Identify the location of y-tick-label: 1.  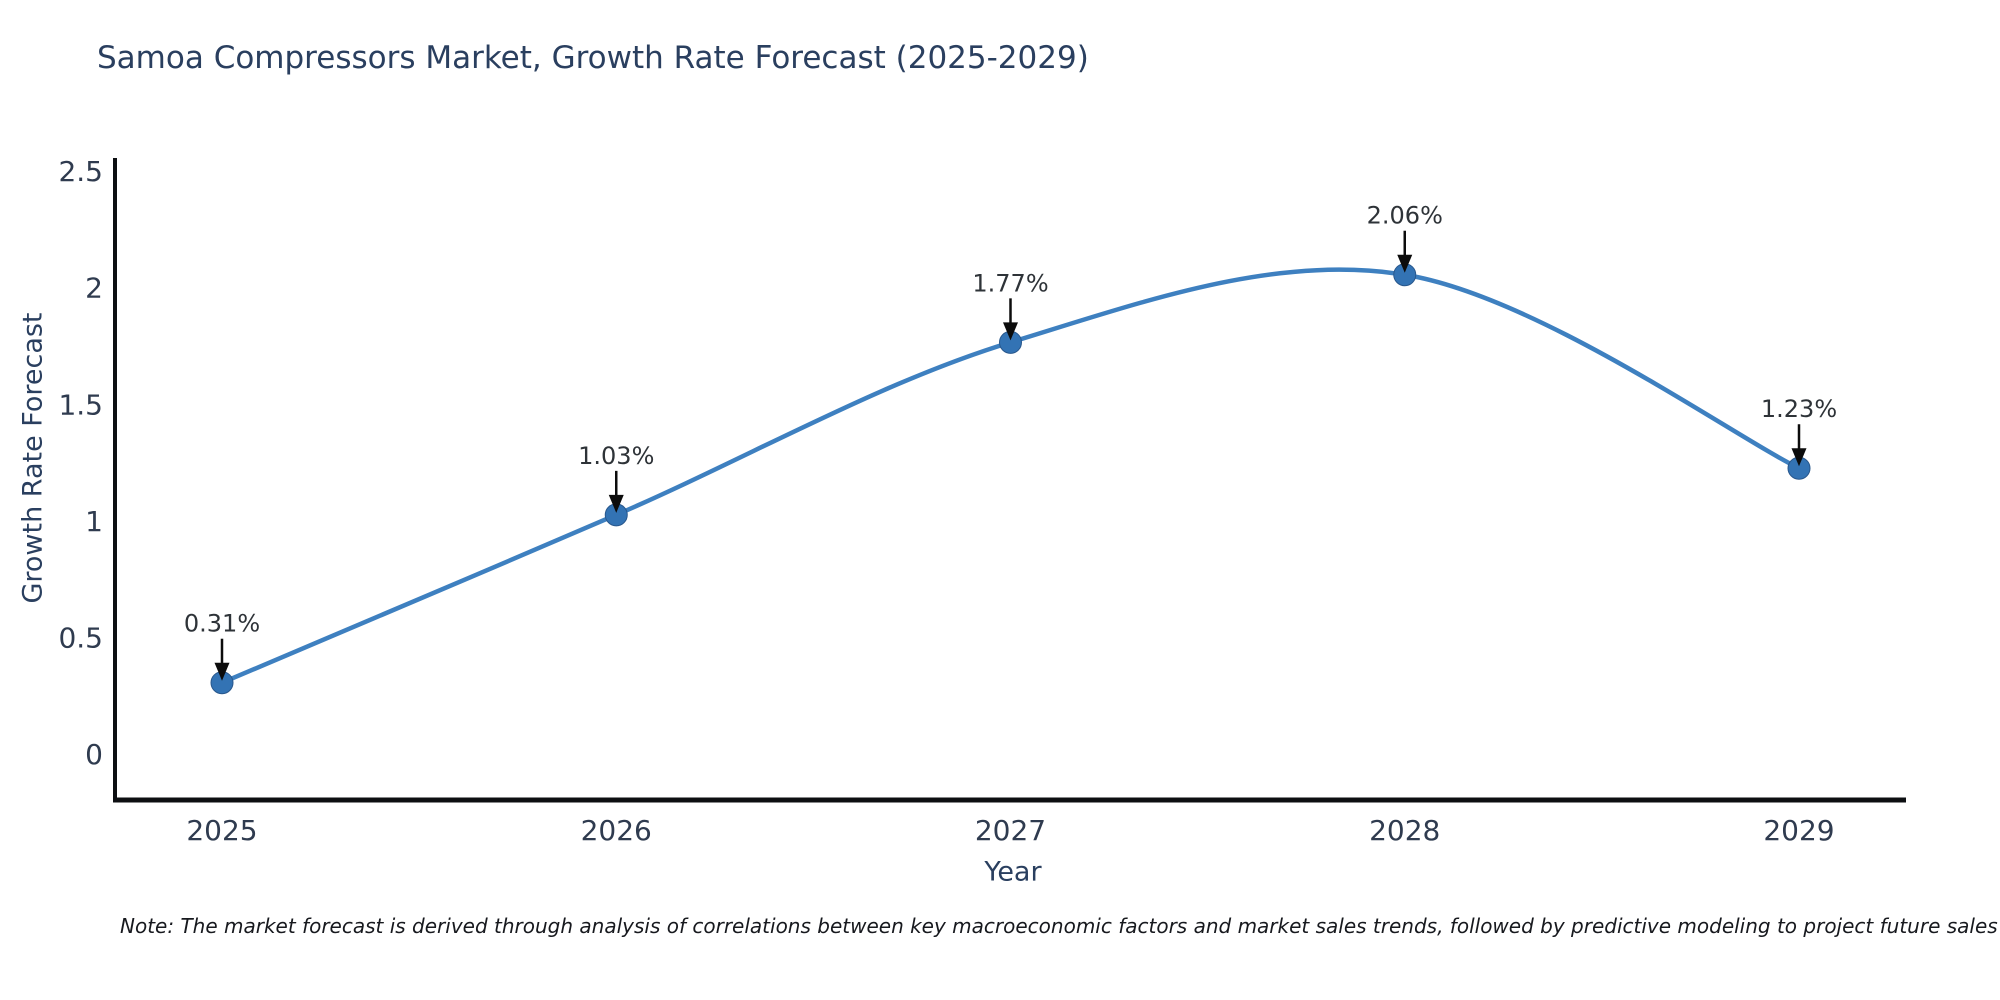
(94, 521).